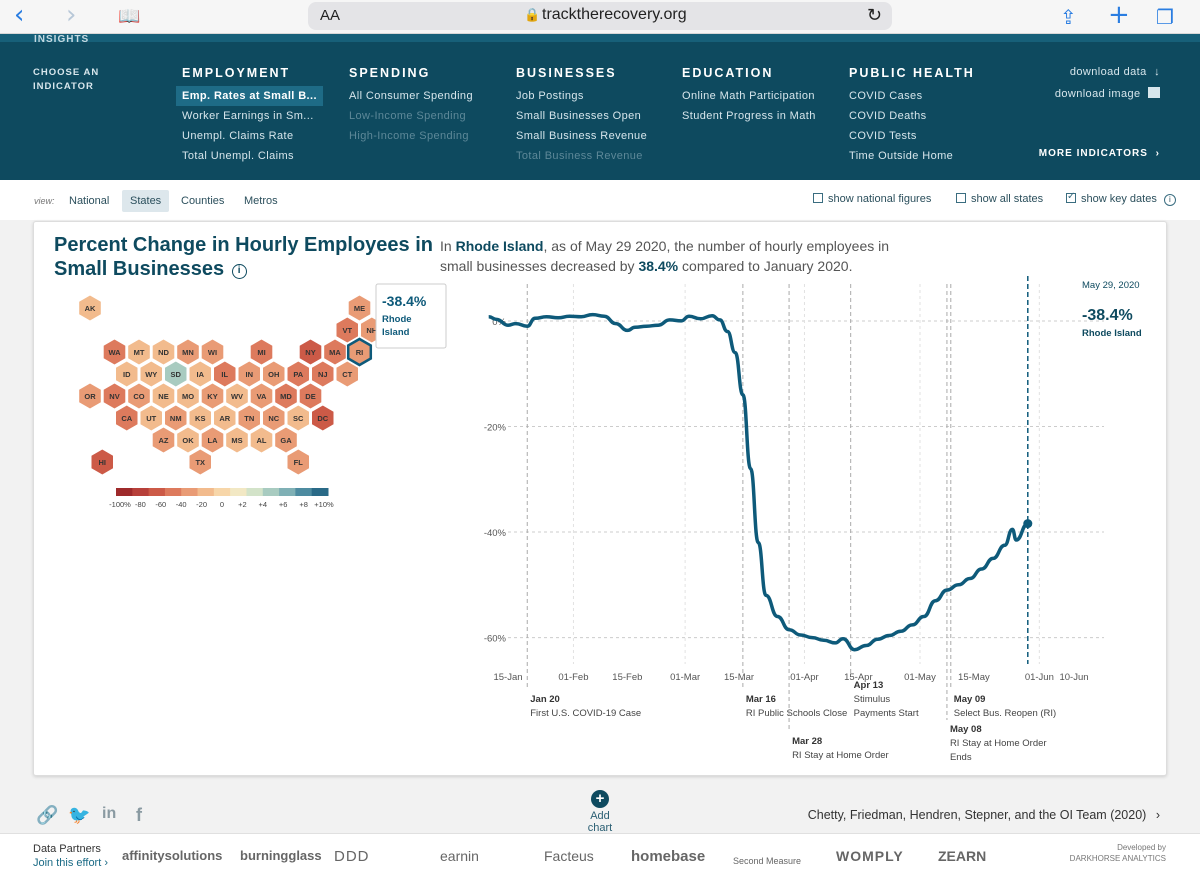 The height and width of the screenshot is (875, 1200). Describe the element at coordinates (139, 352) in the screenshot. I see `state-hex-mt` at that location.